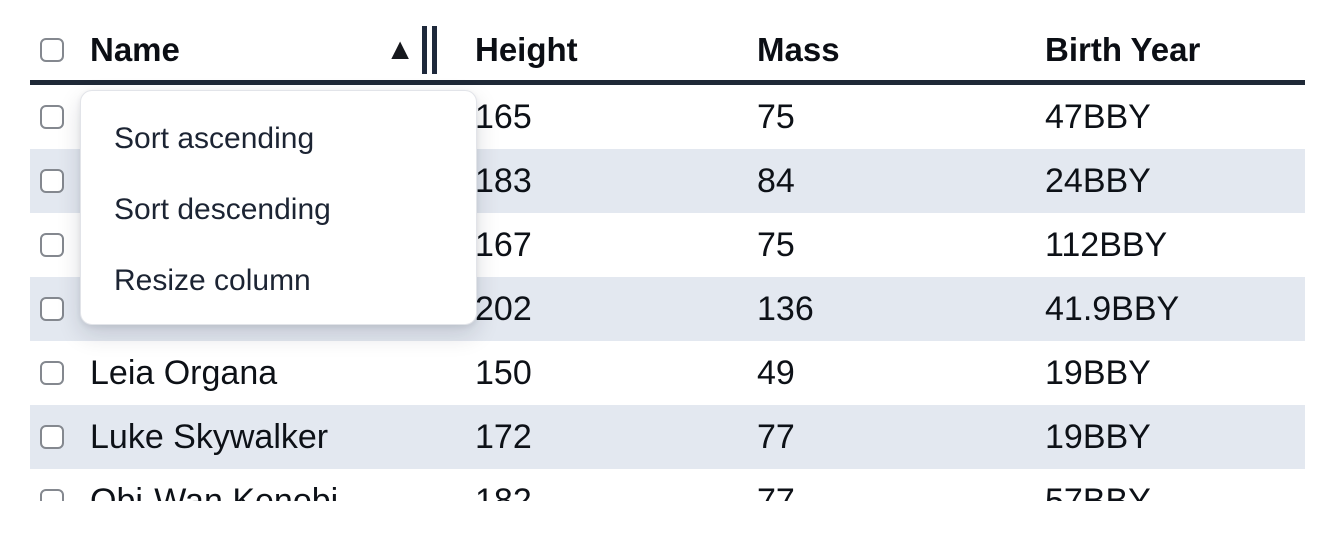 The height and width of the screenshot is (536, 1330). What do you see at coordinates (135, 49) in the screenshot?
I see `header-name-label: Name` at bounding box center [135, 49].